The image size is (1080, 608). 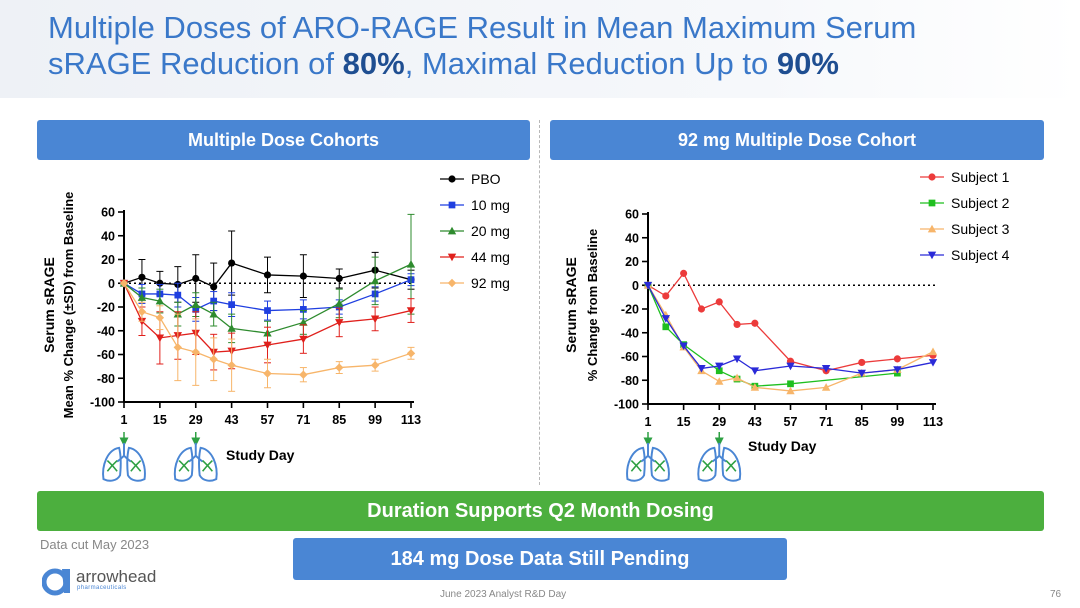 What do you see at coordinates (539, 302) in the screenshot?
I see `panel-divider` at bounding box center [539, 302].